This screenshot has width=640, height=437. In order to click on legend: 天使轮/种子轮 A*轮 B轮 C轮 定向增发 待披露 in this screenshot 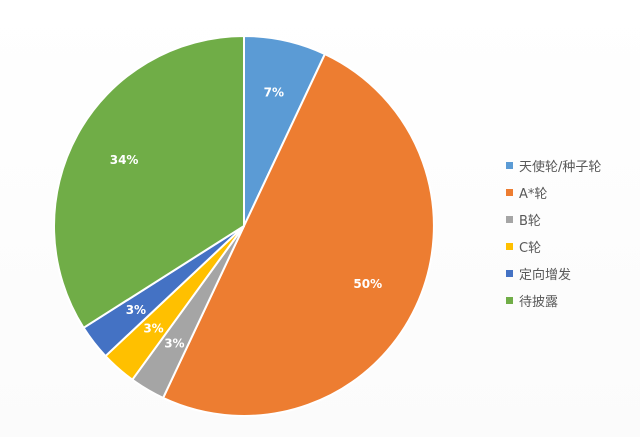, I will do `click(573, 233)`.